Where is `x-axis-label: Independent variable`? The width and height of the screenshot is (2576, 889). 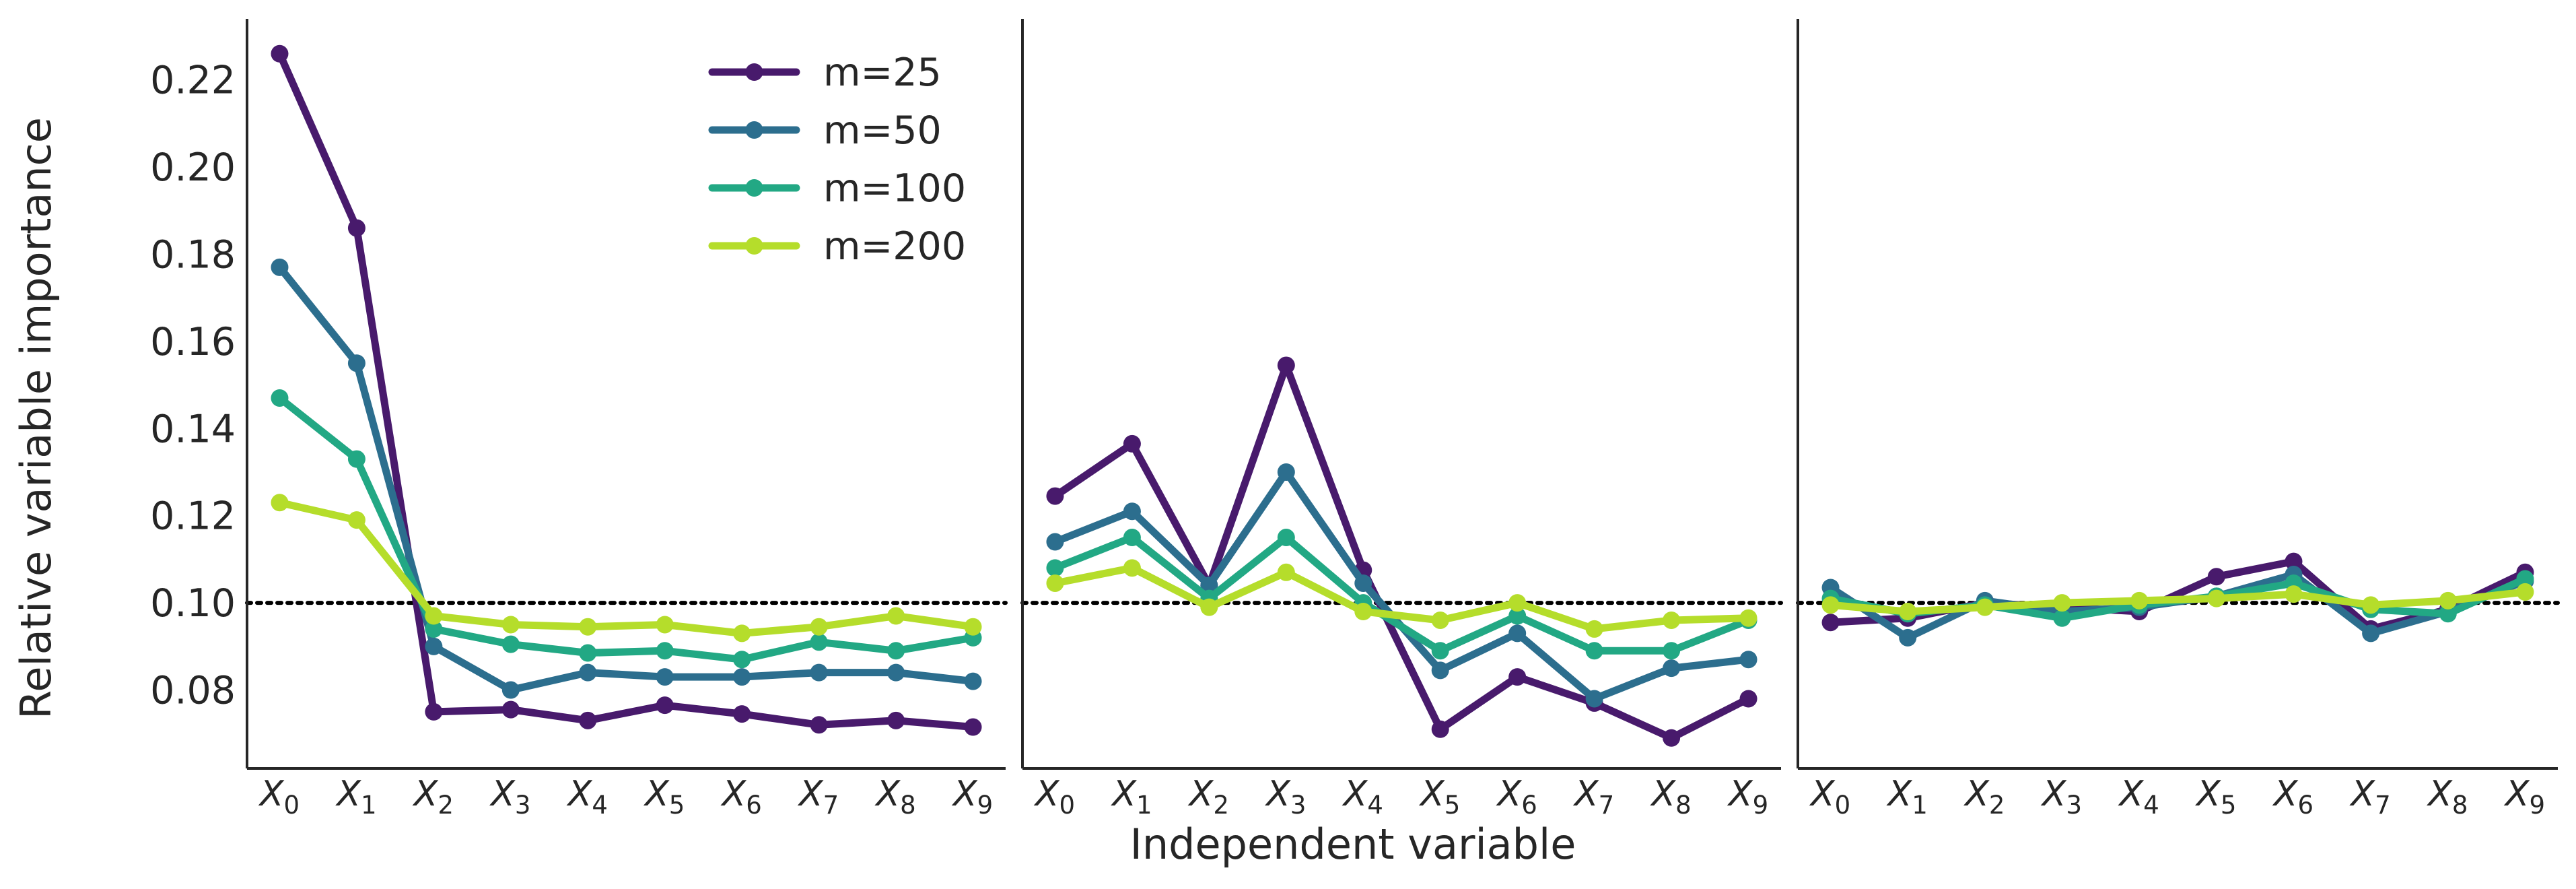
x-axis-label: Independent variable is located at coordinates (1353, 844).